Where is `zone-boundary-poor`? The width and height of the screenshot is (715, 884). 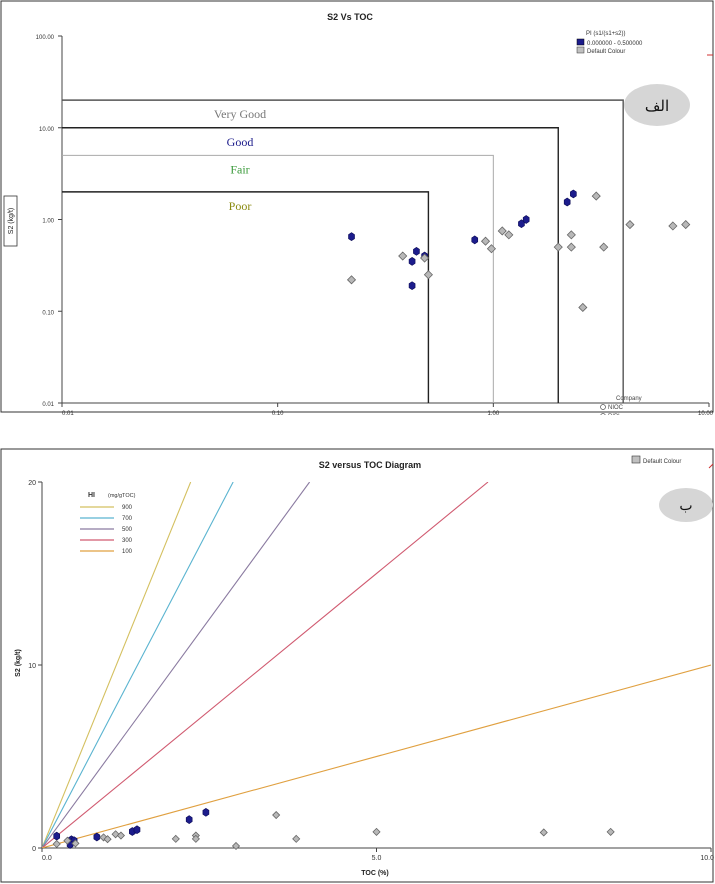
zone-boundary-poor is located at coordinates (246, 297).